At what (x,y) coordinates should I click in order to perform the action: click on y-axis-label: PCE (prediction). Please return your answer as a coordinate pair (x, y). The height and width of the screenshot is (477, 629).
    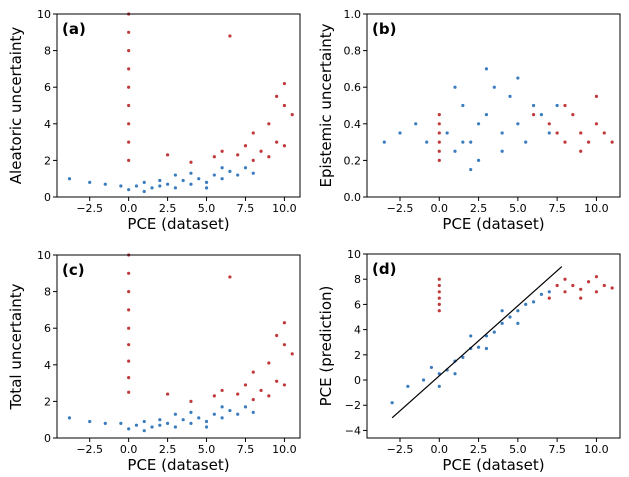
    Looking at the image, I should click on (326, 346).